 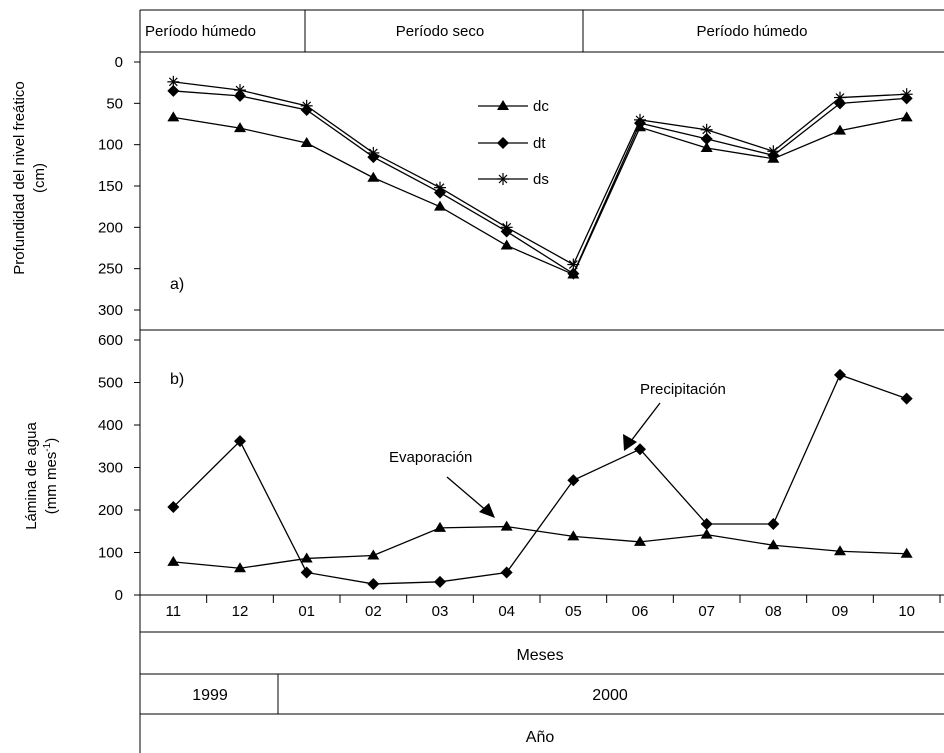 I want to click on y-tick-label-b-100: 100, so click(x=110, y=553).